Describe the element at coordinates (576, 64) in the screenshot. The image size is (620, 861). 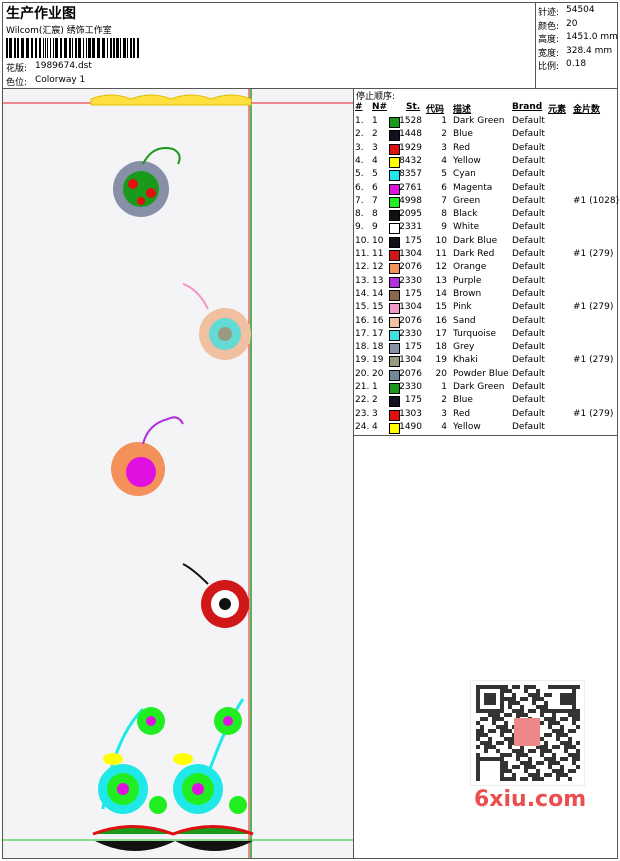
I see `stat-value: 0.18` at that location.